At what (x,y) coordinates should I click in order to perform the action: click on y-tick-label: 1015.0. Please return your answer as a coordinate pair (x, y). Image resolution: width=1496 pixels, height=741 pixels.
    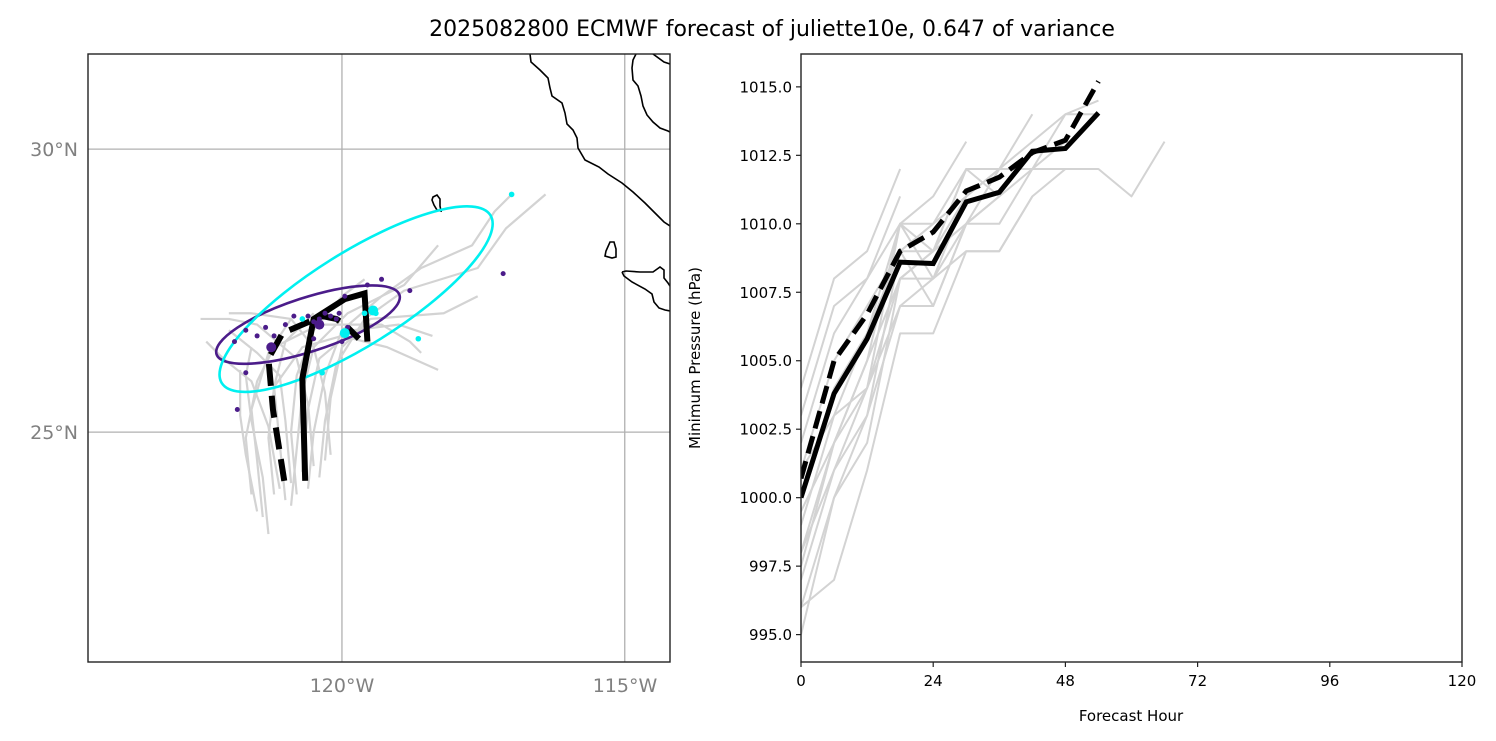
    Looking at the image, I should click on (766, 87).